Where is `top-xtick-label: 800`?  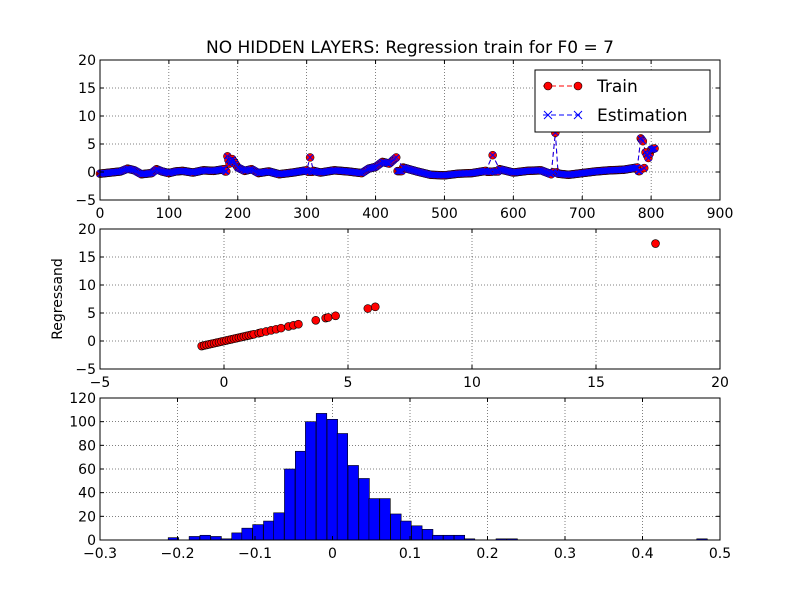
top-xtick-label: 800 is located at coordinates (651, 214).